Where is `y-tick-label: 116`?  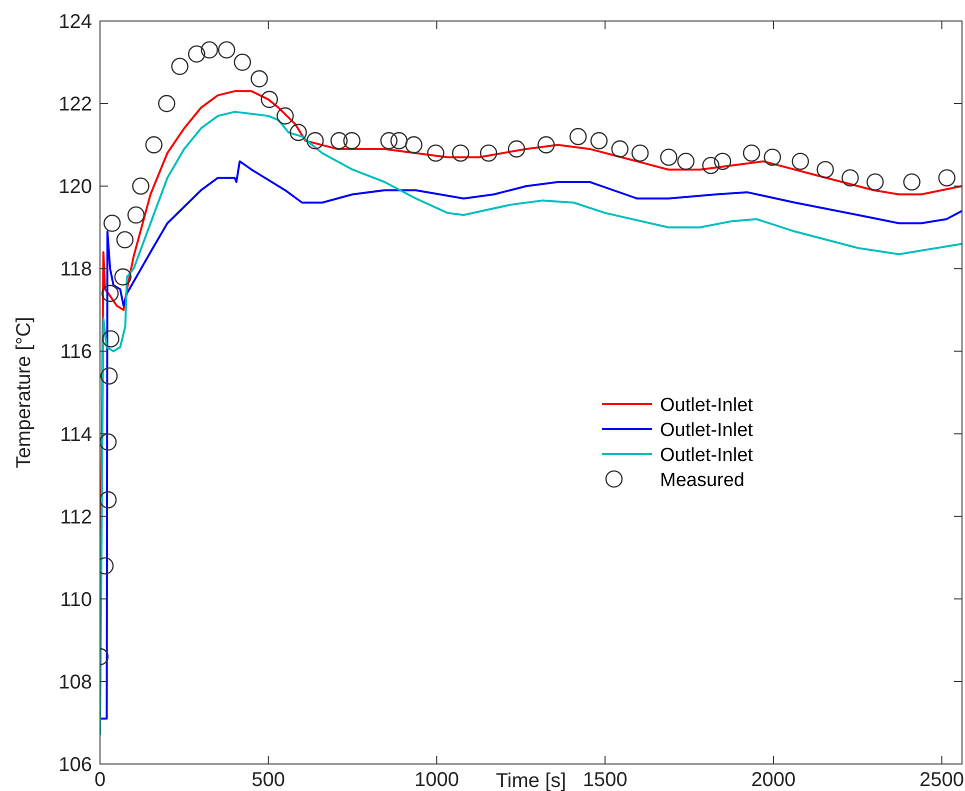
y-tick-label: 116 is located at coordinates (76, 352).